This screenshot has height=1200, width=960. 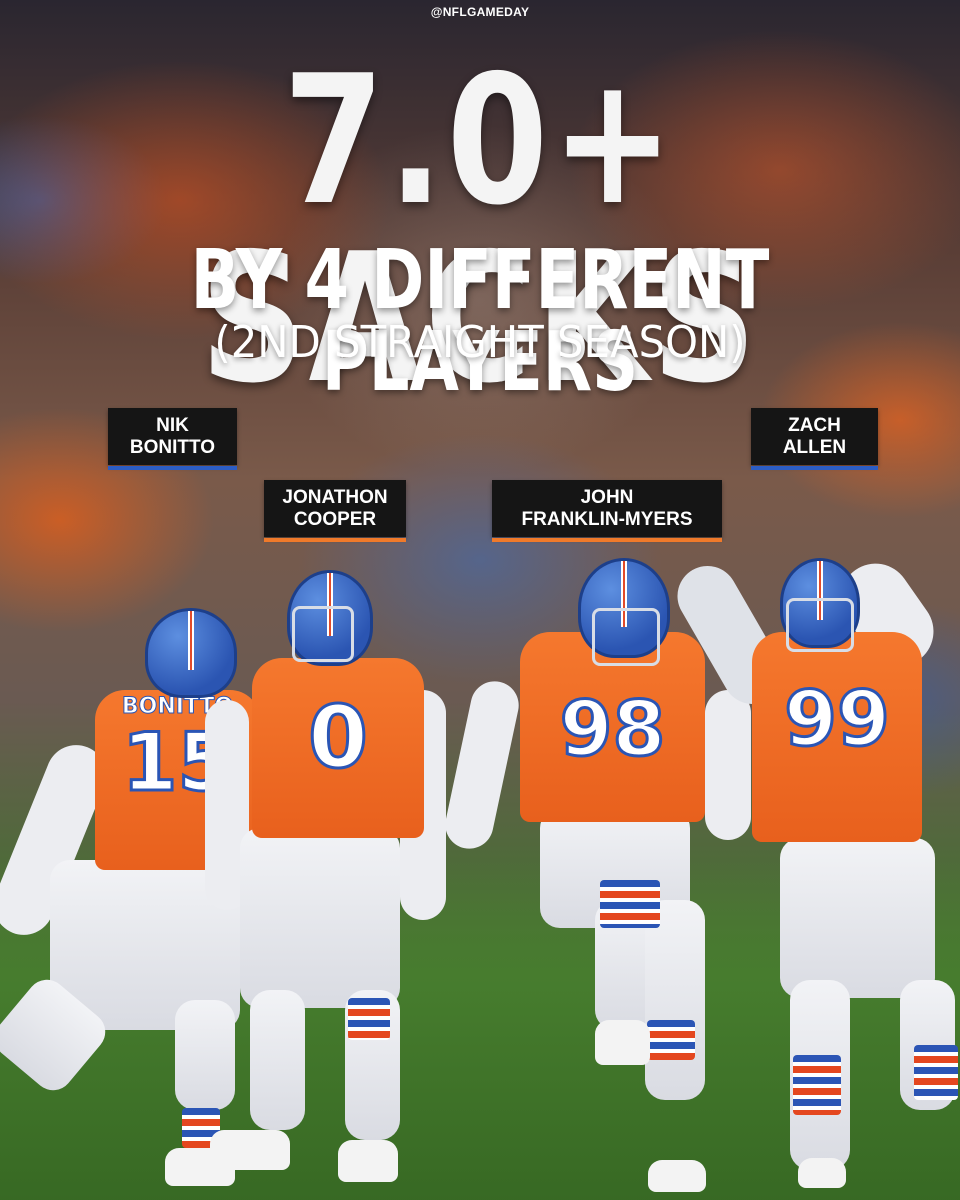 What do you see at coordinates (338, 738) in the screenshot?
I see `jersey-number: 0` at bounding box center [338, 738].